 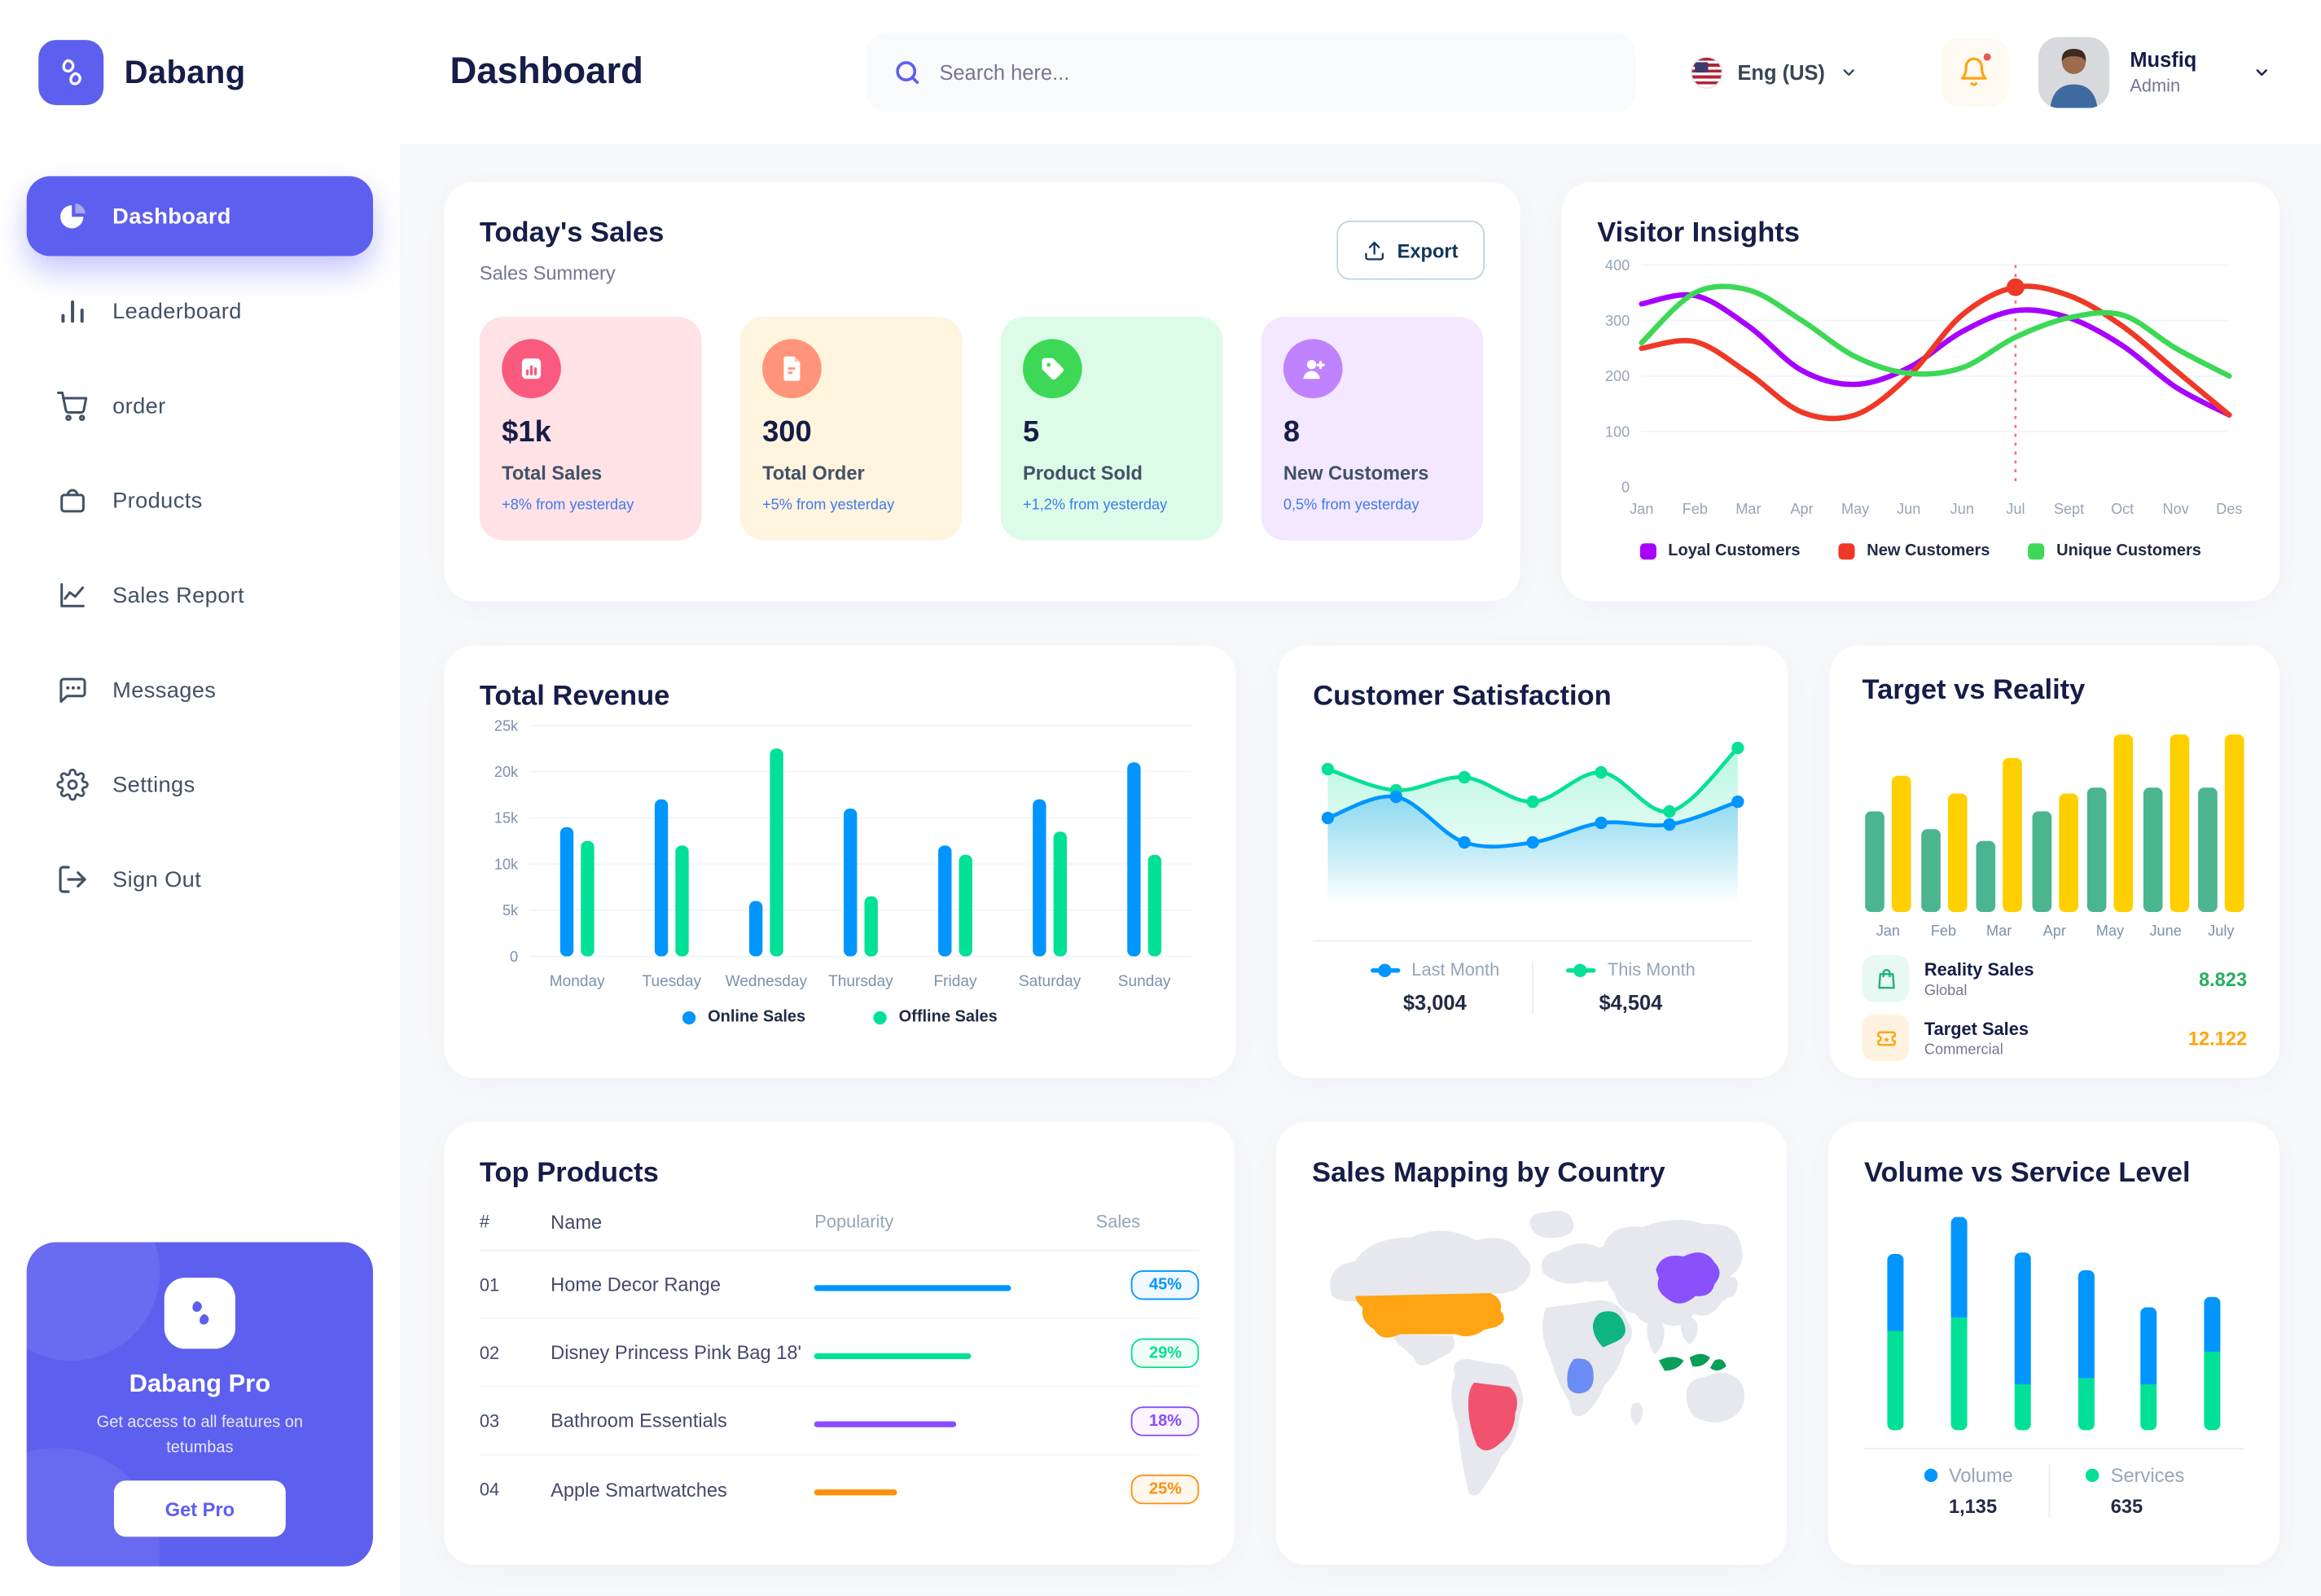 I want to click on user-meta: Musfiq Admin, so click(x=2163, y=71).